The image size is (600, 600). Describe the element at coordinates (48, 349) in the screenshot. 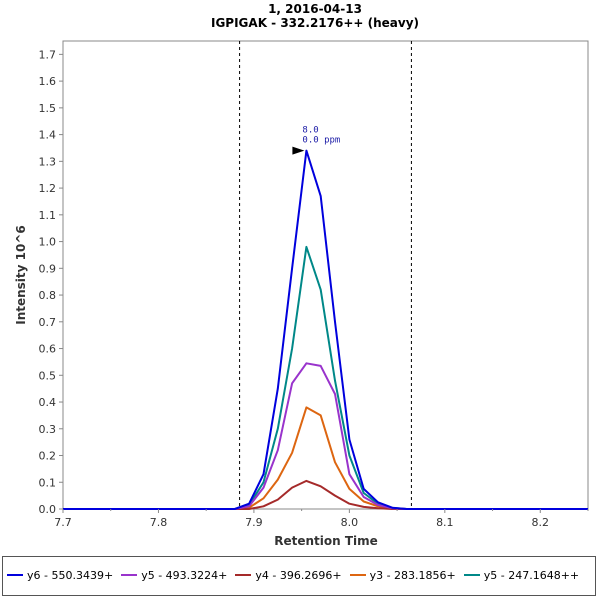

I see `y-tick-label: 0.6` at that location.